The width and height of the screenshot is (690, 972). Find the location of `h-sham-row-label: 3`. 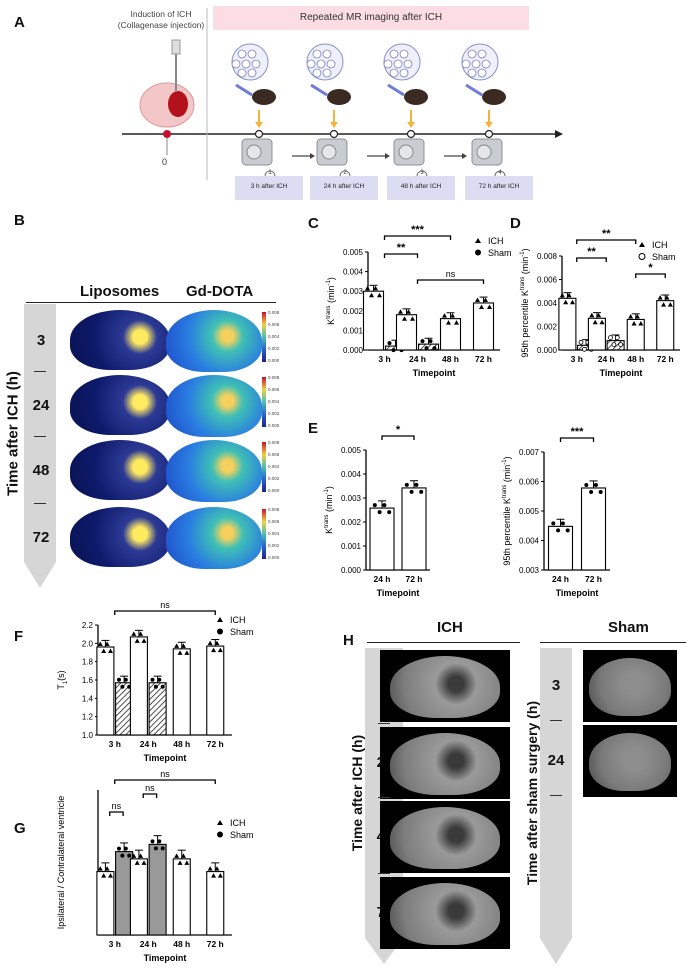

h-sham-row-label: 3 is located at coordinates (556, 685).